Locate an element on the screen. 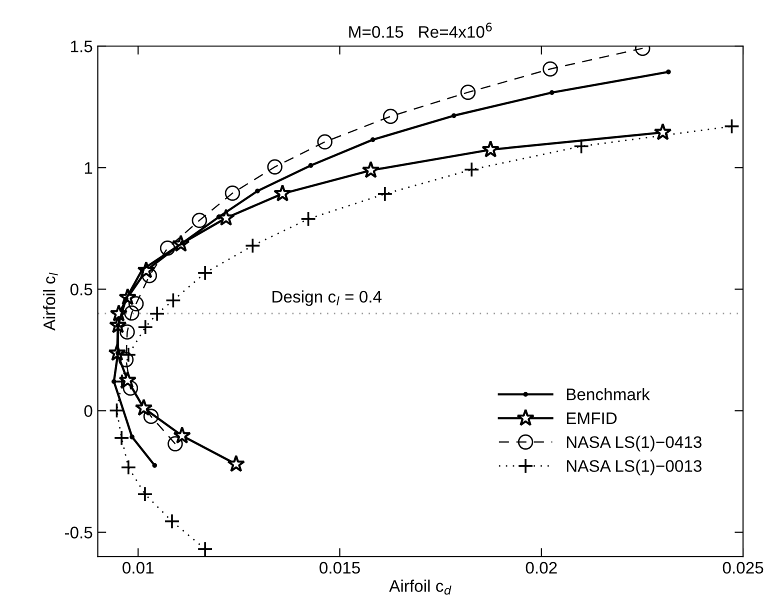 The width and height of the screenshot is (770, 615). x-tick-label: 0.02 is located at coordinates (541, 568).